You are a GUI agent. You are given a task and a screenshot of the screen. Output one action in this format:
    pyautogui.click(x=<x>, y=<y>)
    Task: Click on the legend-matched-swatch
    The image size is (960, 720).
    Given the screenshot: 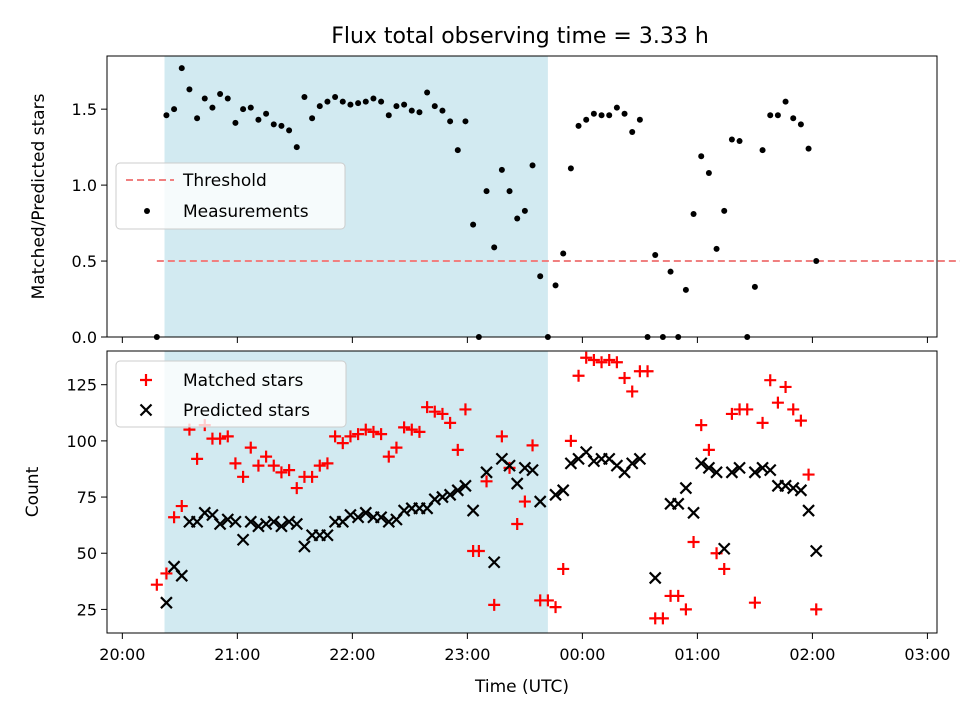 What is the action you would take?
    pyautogui.click(x=146, y=380)
    